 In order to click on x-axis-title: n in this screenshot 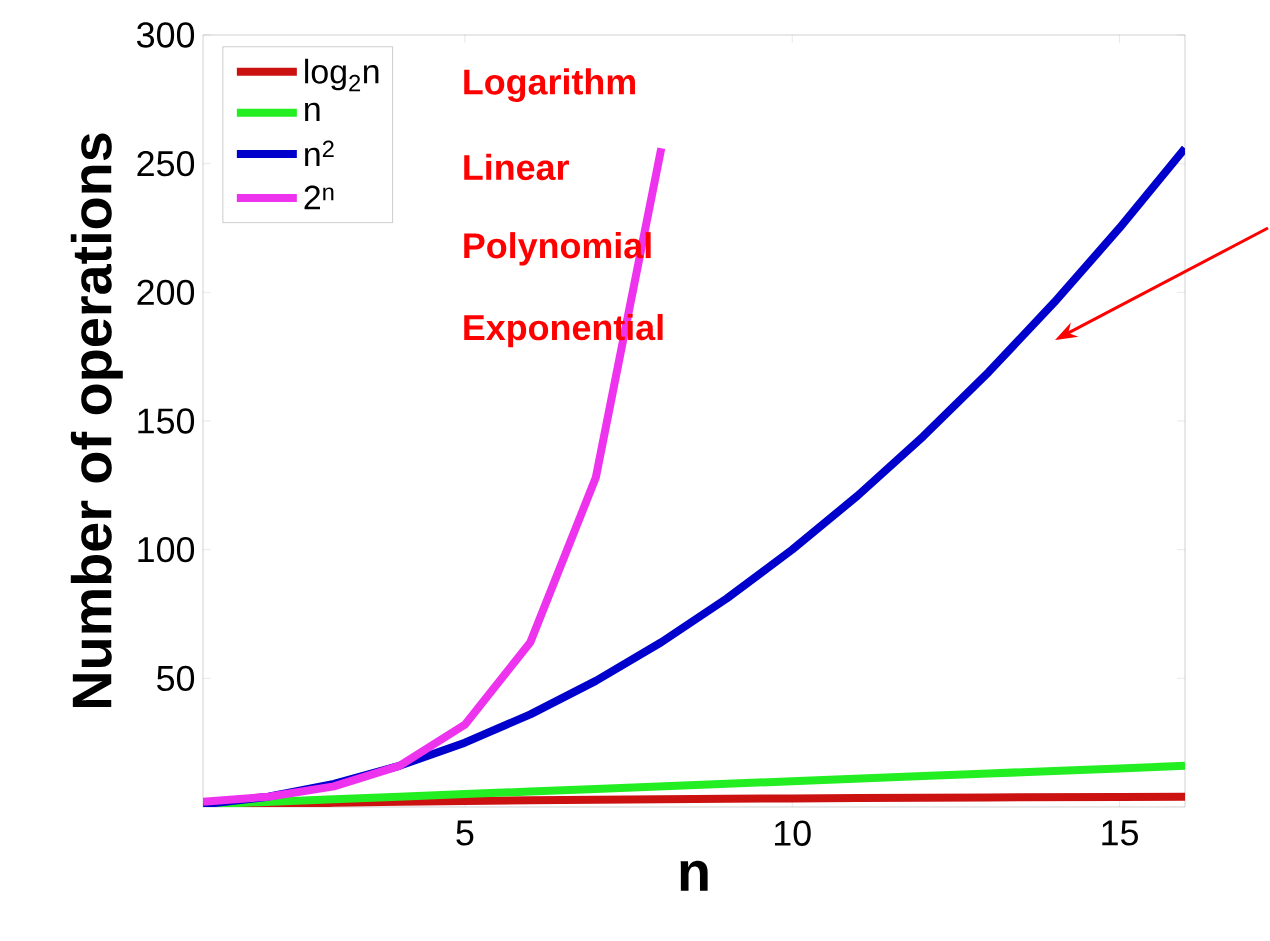, I will do `click(694, 875)`.